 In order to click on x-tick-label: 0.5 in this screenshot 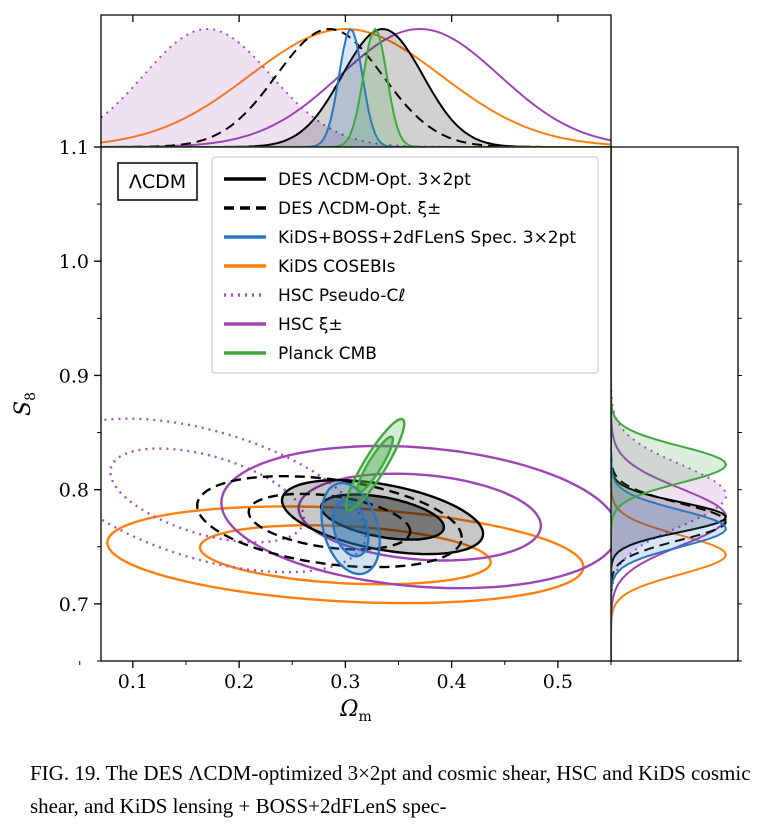, I will do `click(558, 682)`.